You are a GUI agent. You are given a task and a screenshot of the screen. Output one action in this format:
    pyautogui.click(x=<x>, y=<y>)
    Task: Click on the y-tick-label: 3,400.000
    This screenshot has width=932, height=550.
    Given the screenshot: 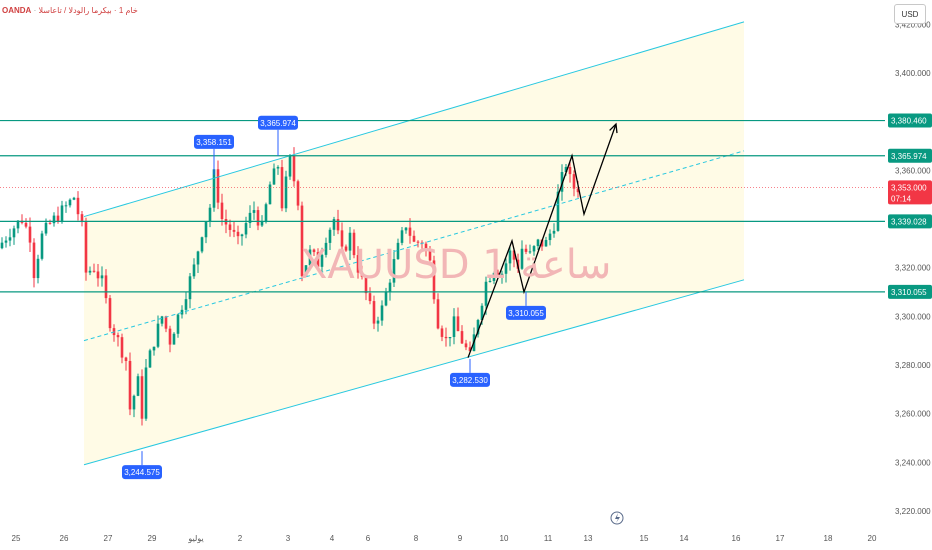 What is the action you would take?
    pyautogui.click(x=913, y=73)
    